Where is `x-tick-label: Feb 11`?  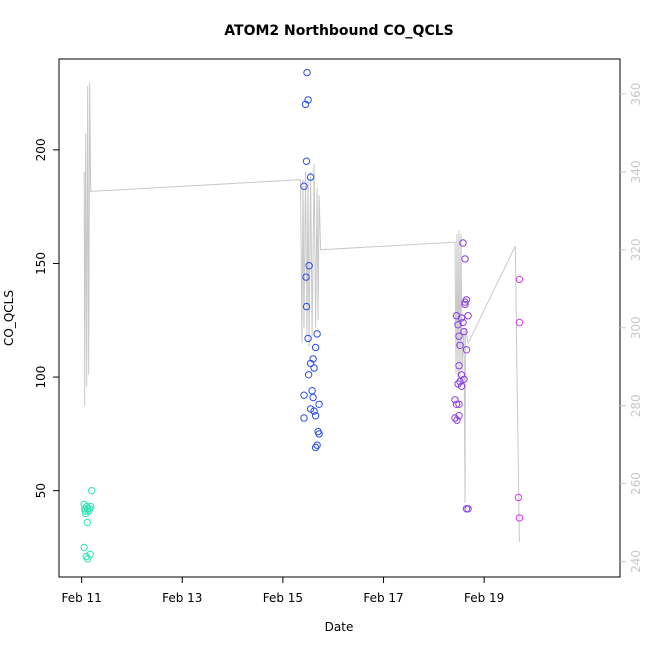 x-tick-label: Feb 11 is located at coordinates (81, 598).